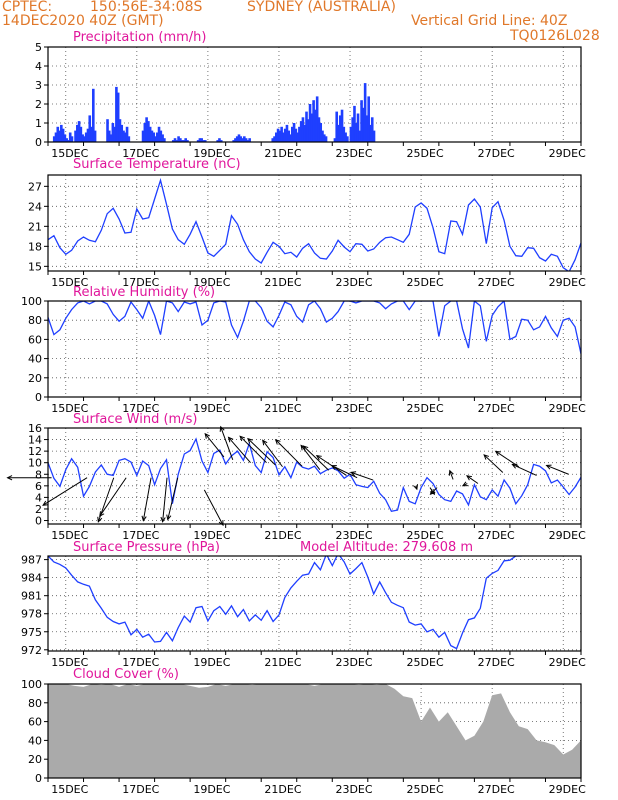 The height and width of the screenshot is (800, 618). I want to click on cloud-xtick-label: 29DEC, so click(567, 789).